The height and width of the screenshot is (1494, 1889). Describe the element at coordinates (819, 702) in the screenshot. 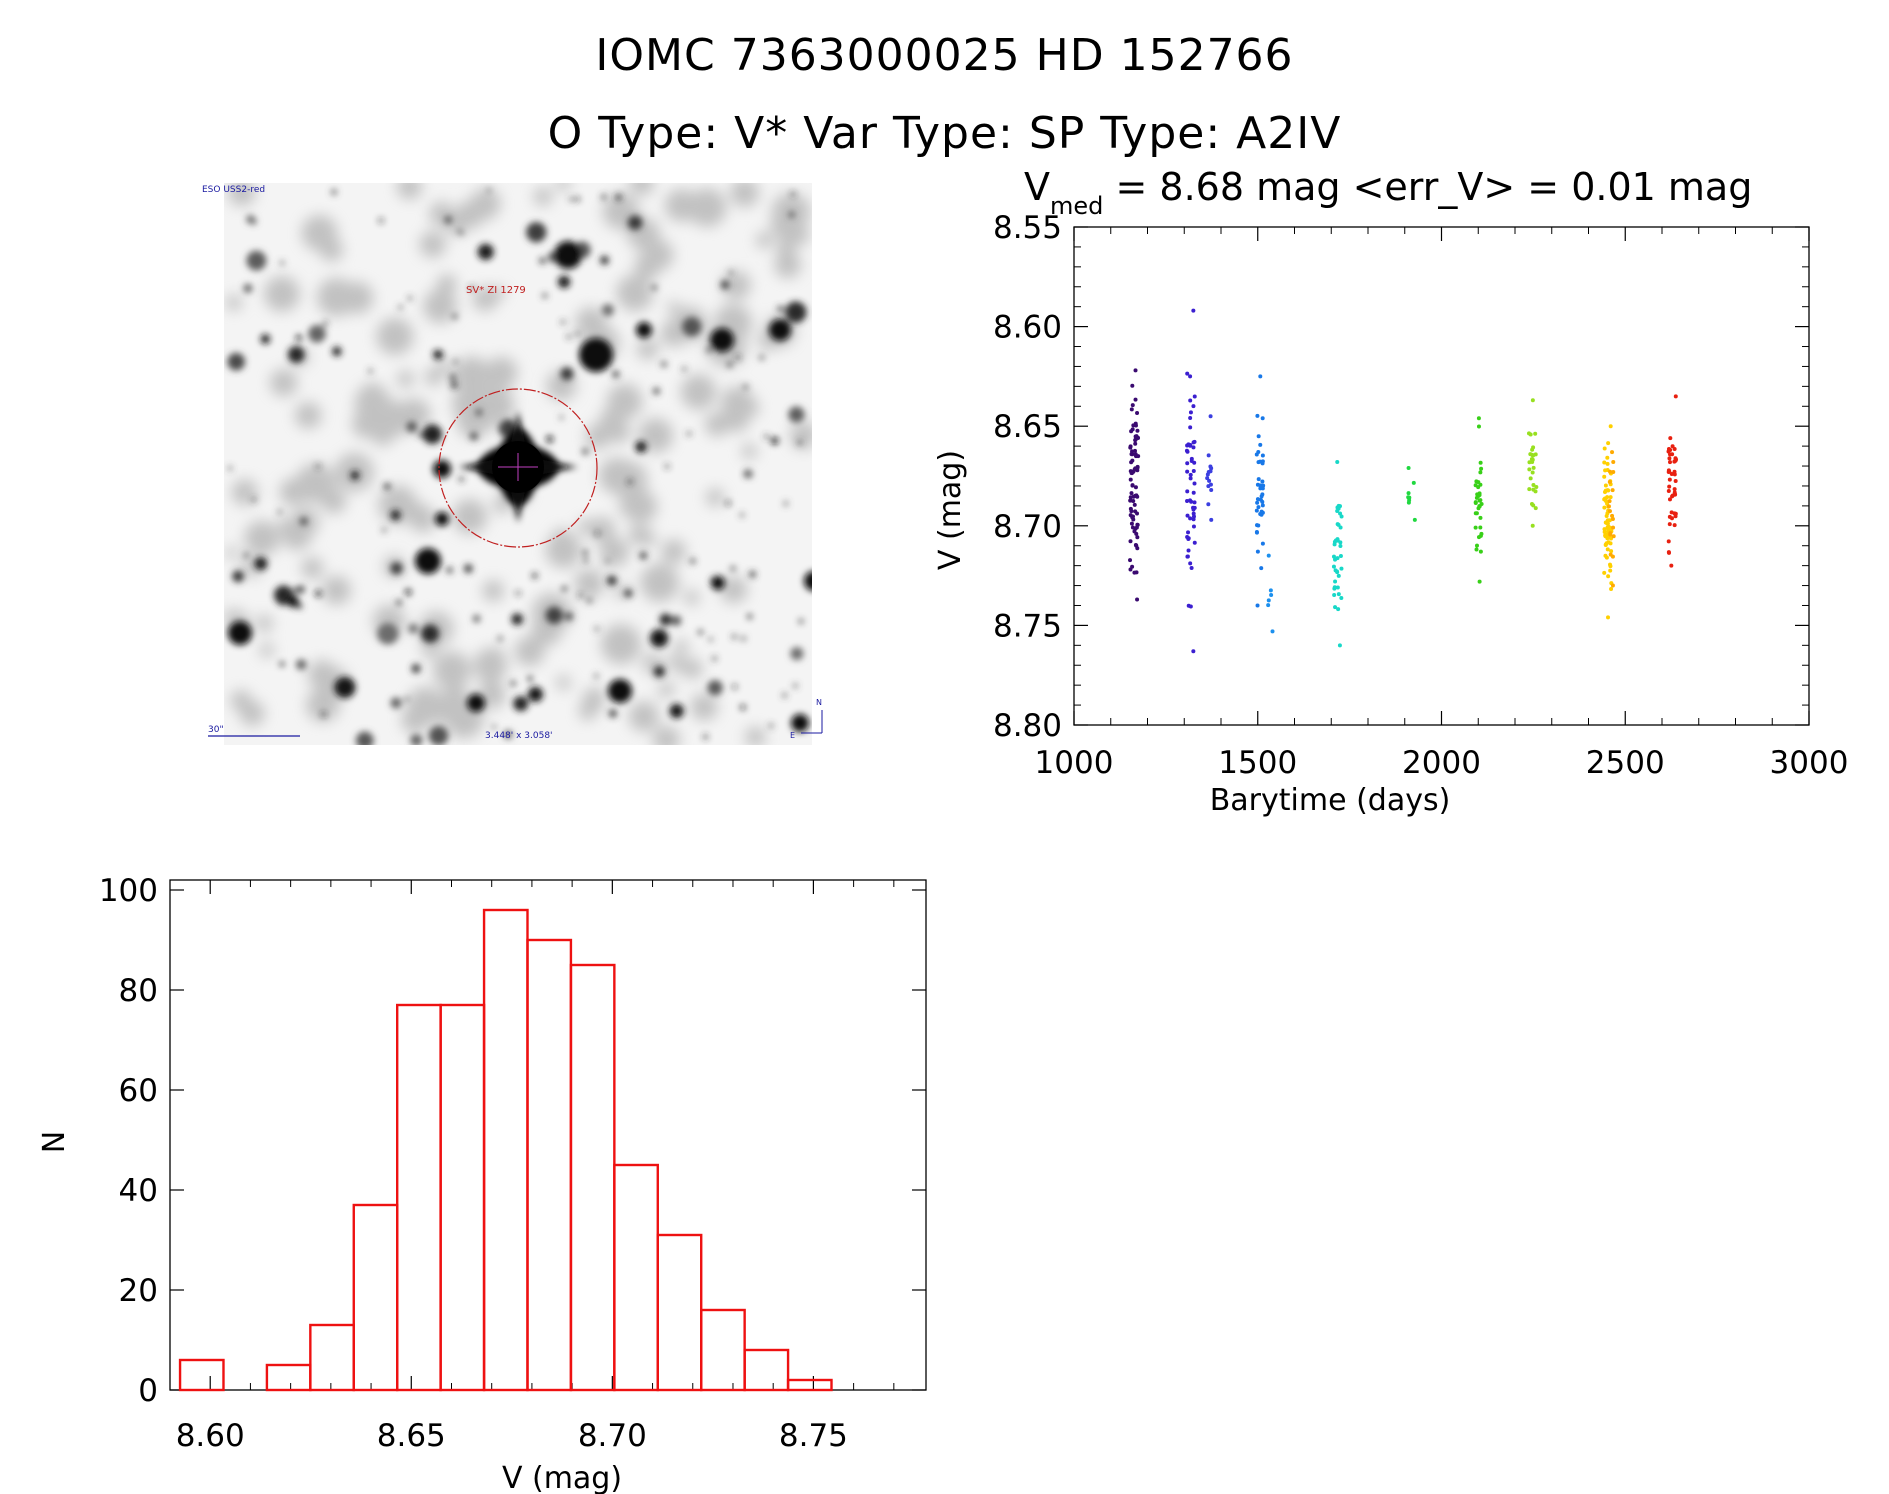

I see `north-label: N` at that location.